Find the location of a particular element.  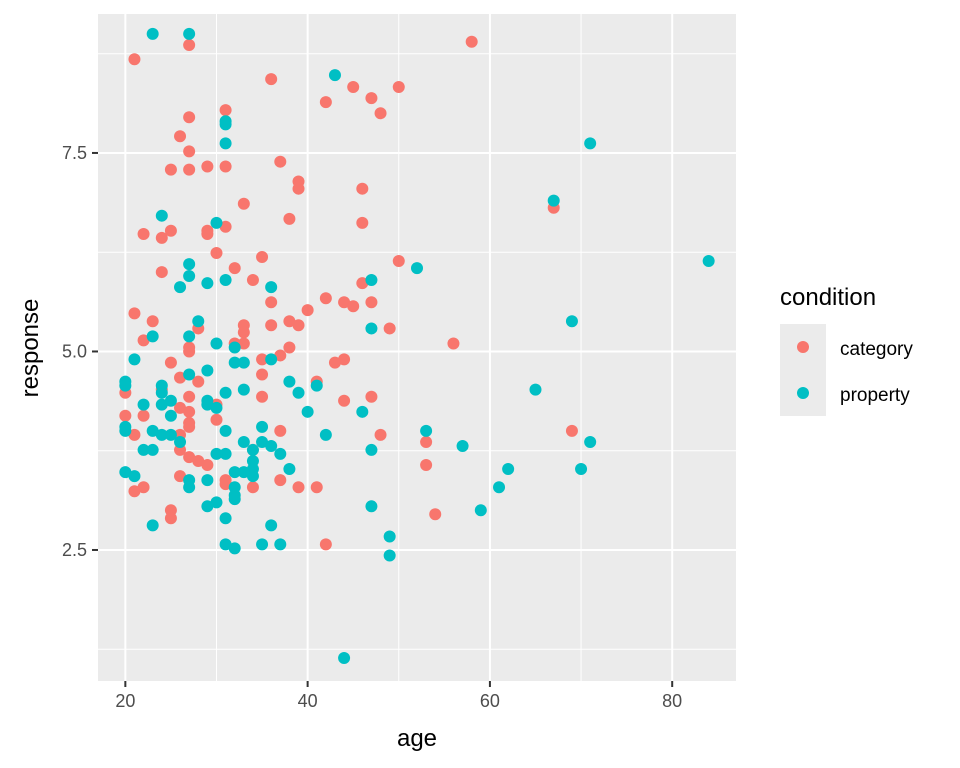

x-axis: 20 40 60 80 is located at coordinates (398, 696).